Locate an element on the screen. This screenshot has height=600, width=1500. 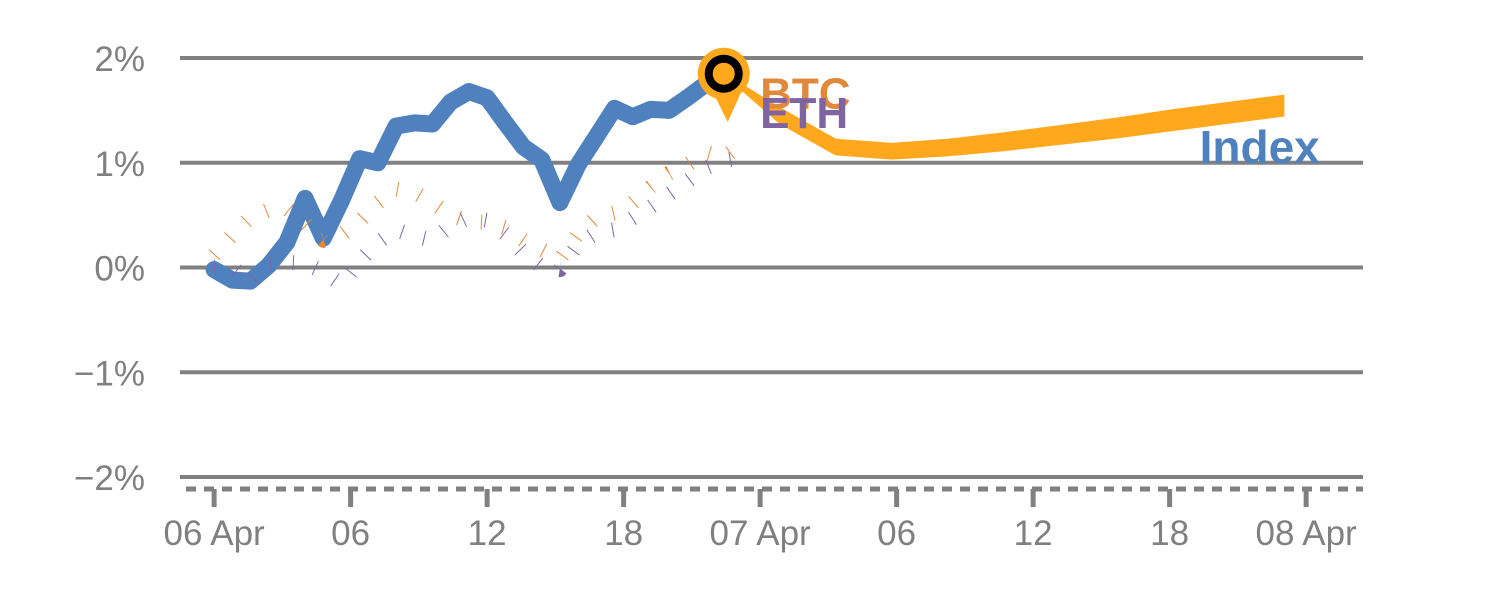
y-axis-tick-labels: 2% 1% 0% −1% −2% is located at coordinates (109, 269).